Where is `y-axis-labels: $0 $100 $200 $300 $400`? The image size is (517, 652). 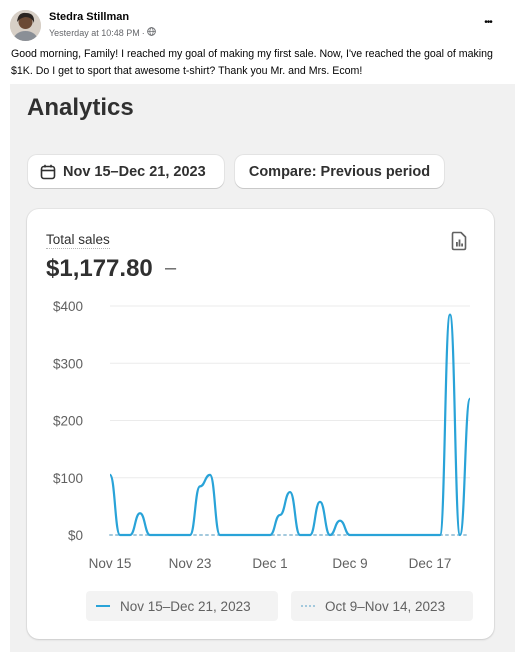
y-axis-labels: $0 $100 $200 $300 $400 is located at coordinates (68, 421).